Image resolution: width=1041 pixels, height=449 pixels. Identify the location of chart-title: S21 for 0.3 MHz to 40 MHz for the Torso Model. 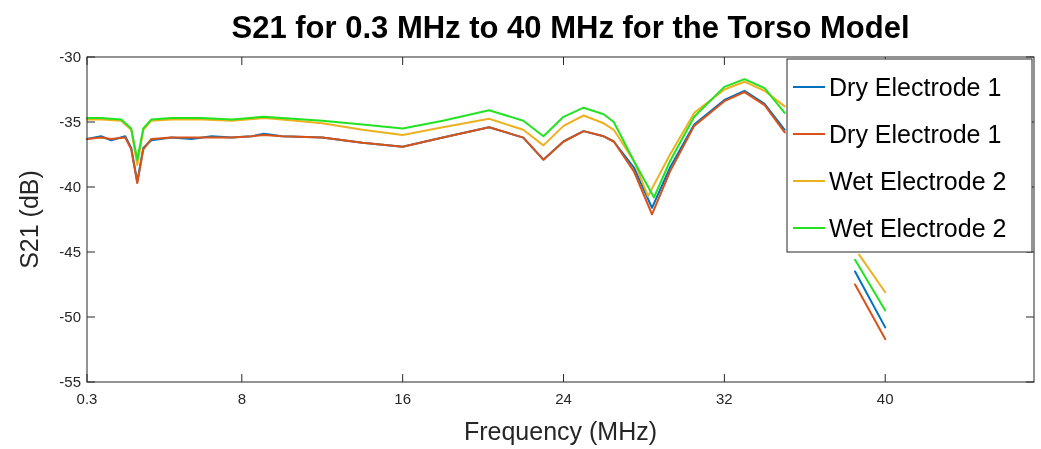
(570, 27).